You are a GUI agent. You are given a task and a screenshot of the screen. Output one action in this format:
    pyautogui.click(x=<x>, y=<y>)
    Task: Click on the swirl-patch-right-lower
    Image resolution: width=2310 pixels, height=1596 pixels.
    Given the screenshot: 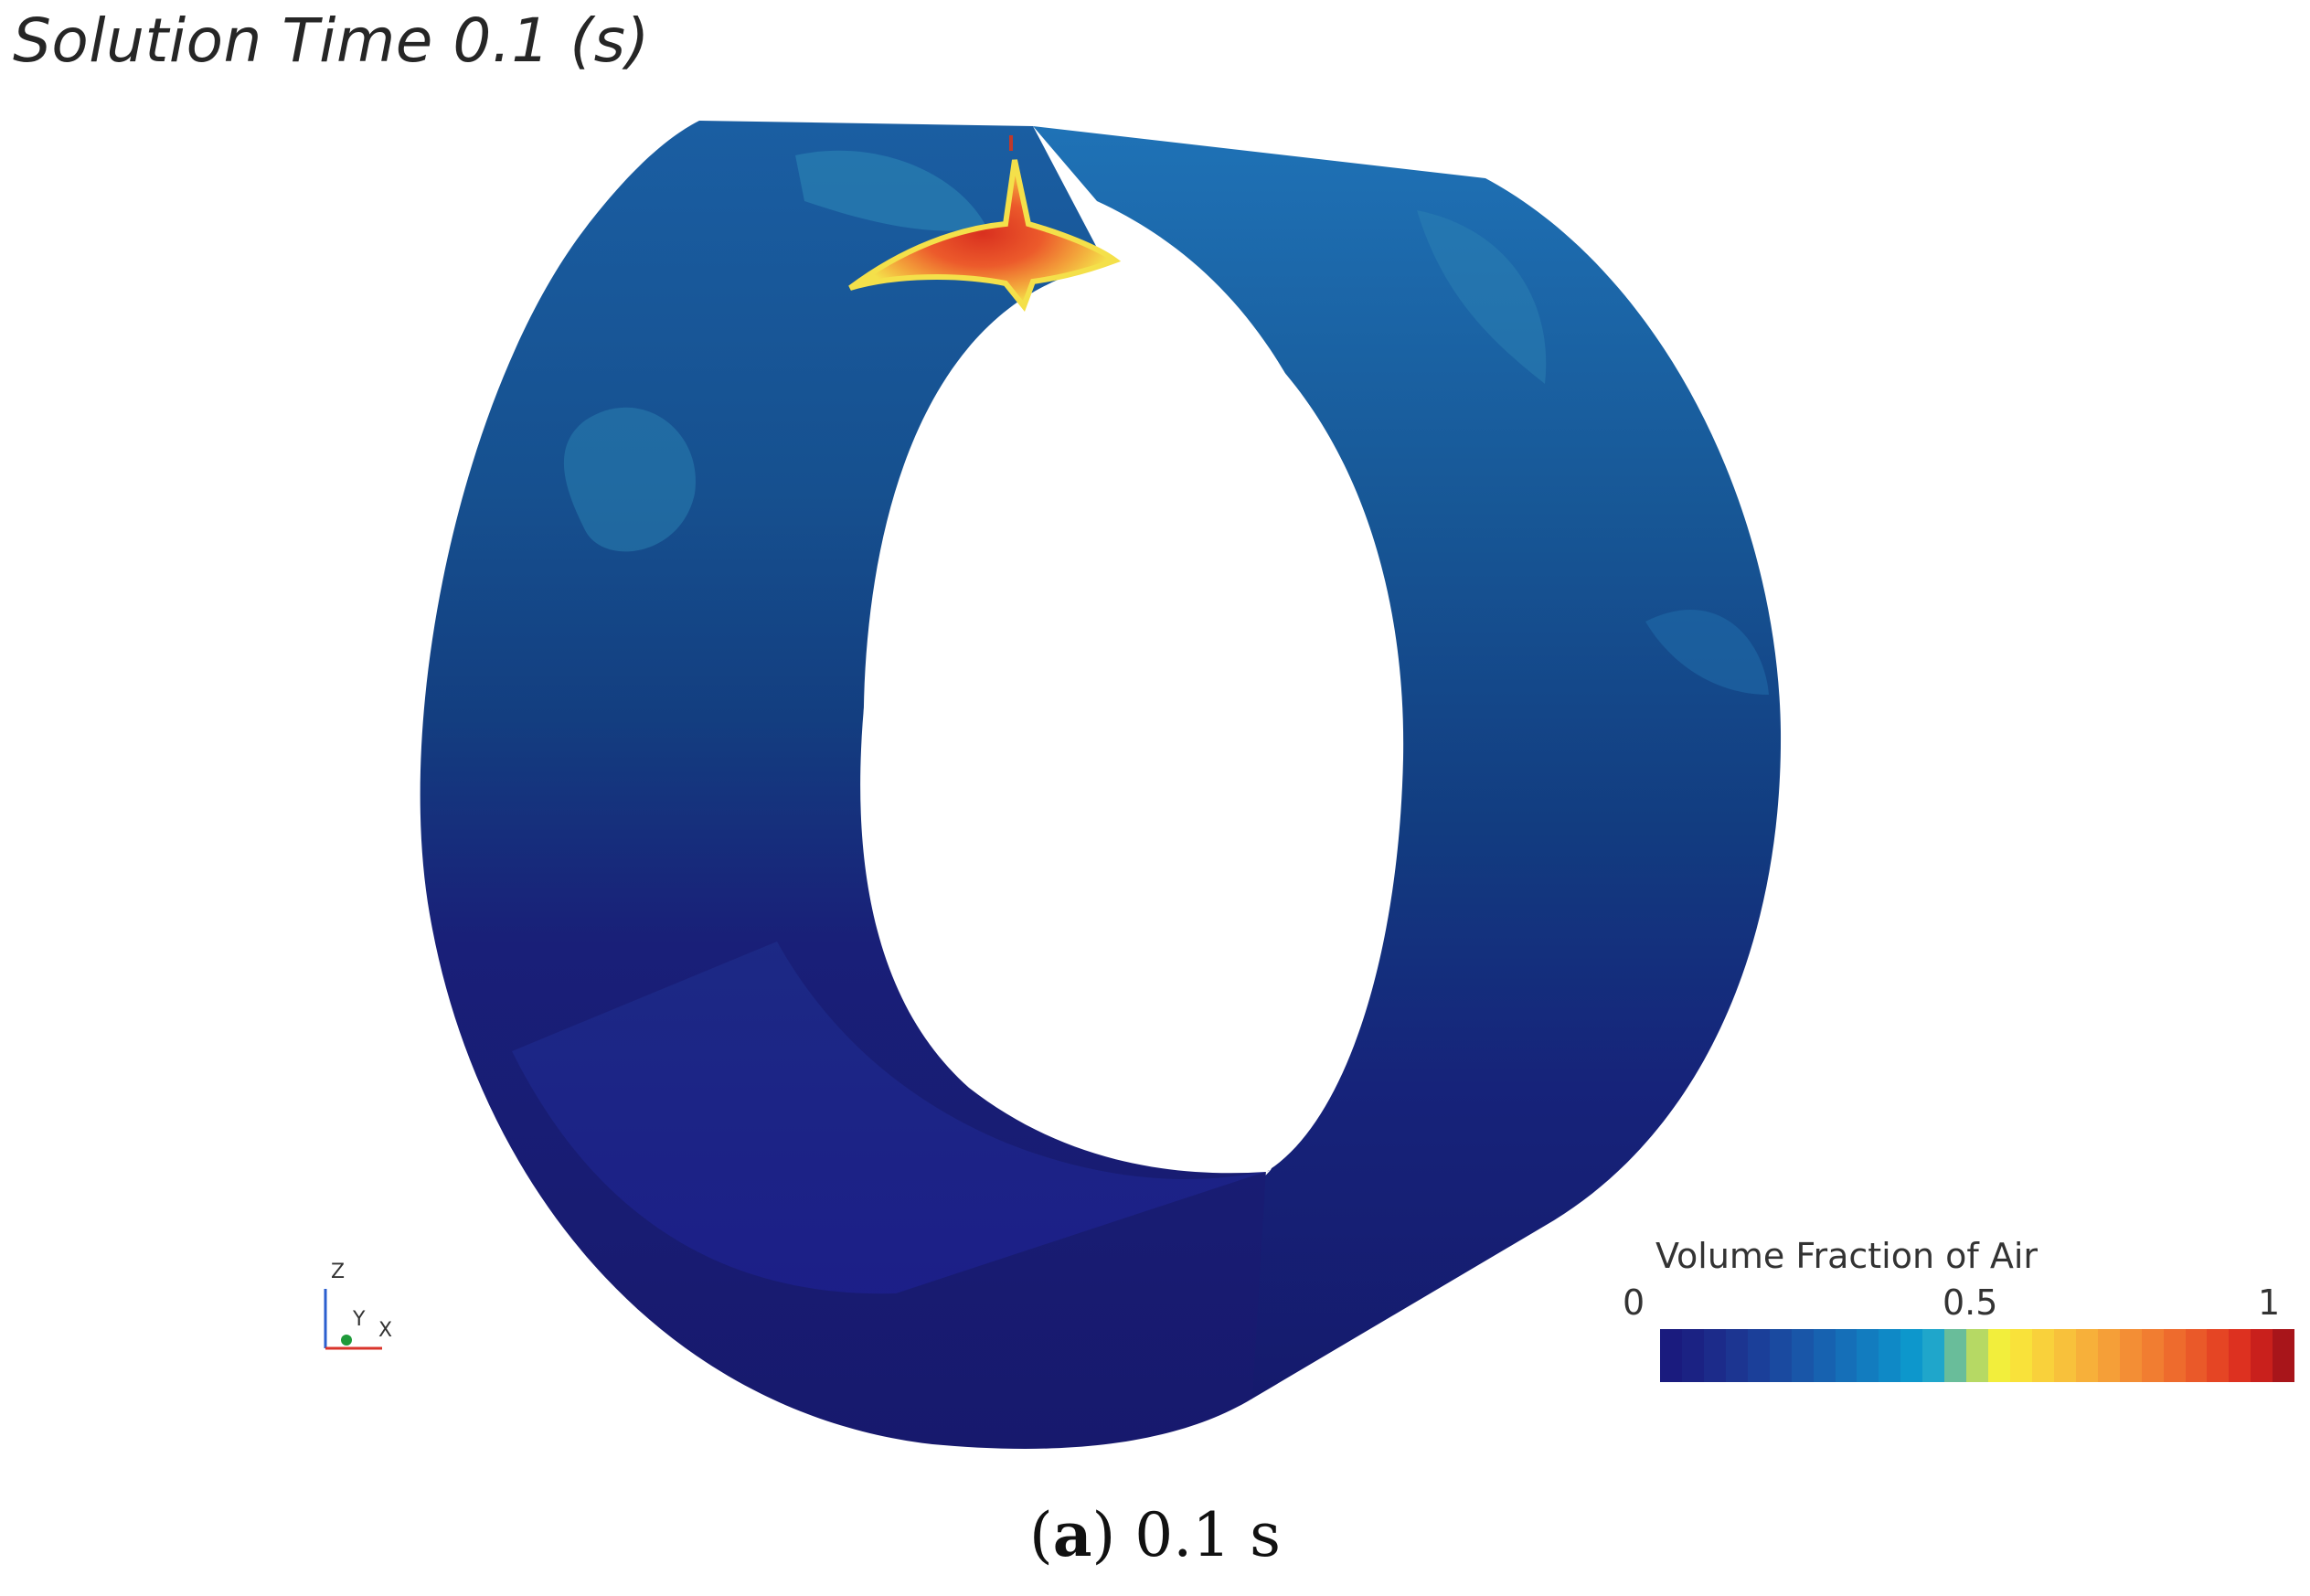 What is the action you would take?
    pyautogui.click(x=1707, y=652)
    